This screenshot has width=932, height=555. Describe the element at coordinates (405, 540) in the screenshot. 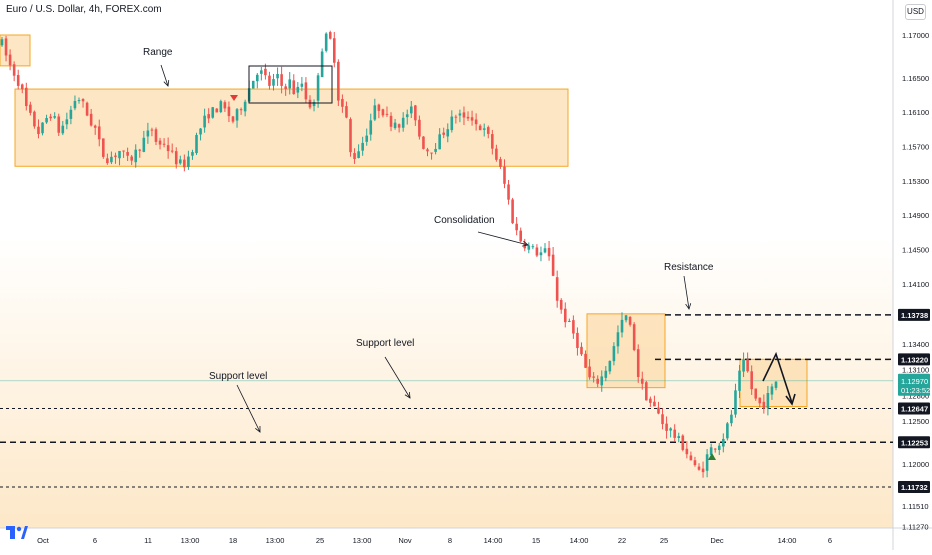

I see `x-tick-label: Nov` at that location.